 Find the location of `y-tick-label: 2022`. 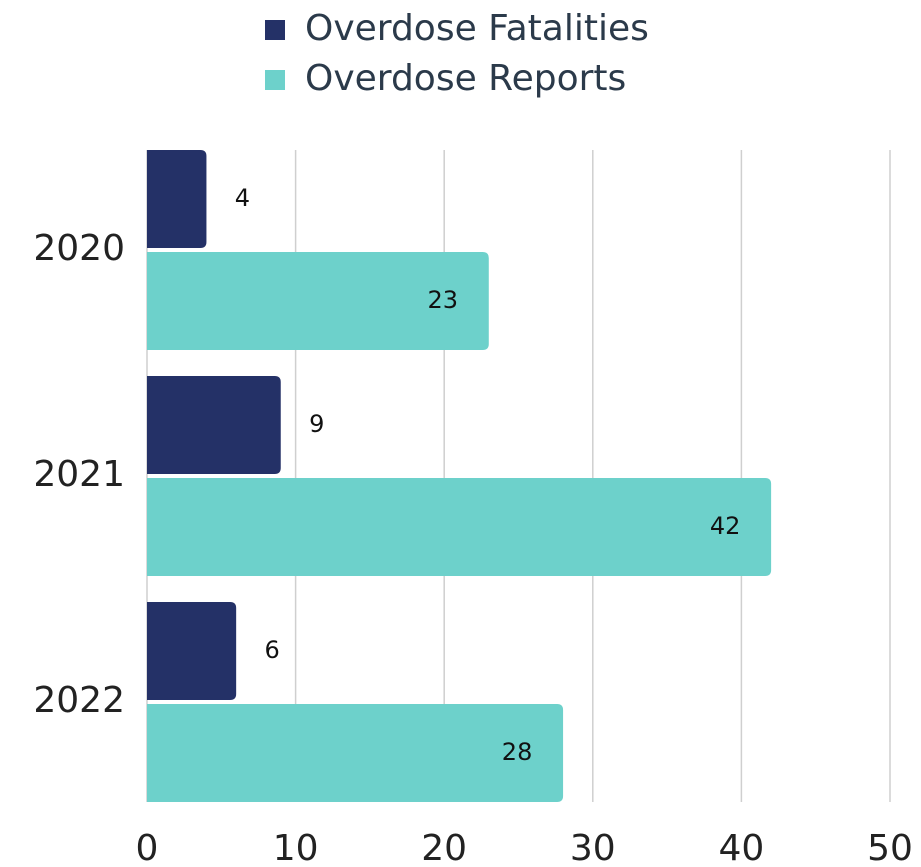

y-tick-label: 2022 is located at coordinates (79, 700).